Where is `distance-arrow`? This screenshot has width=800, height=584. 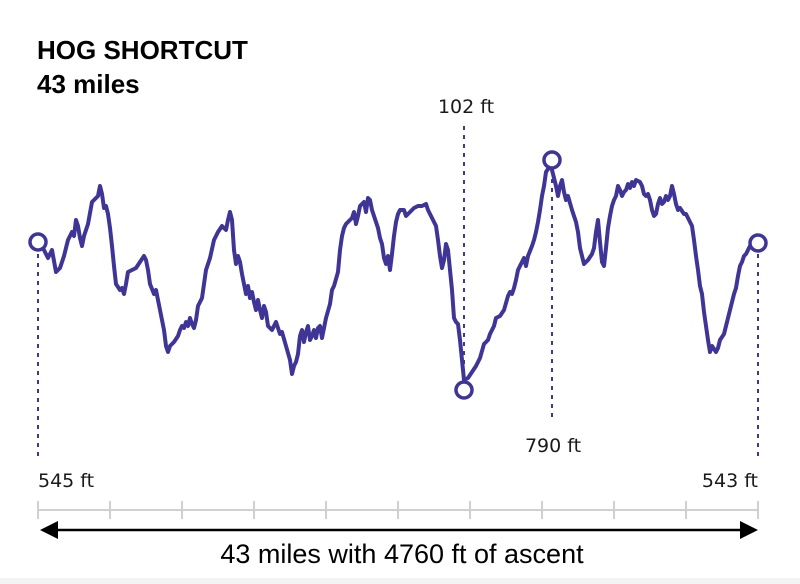
distance-arrow is located at coordinates (399, 530).